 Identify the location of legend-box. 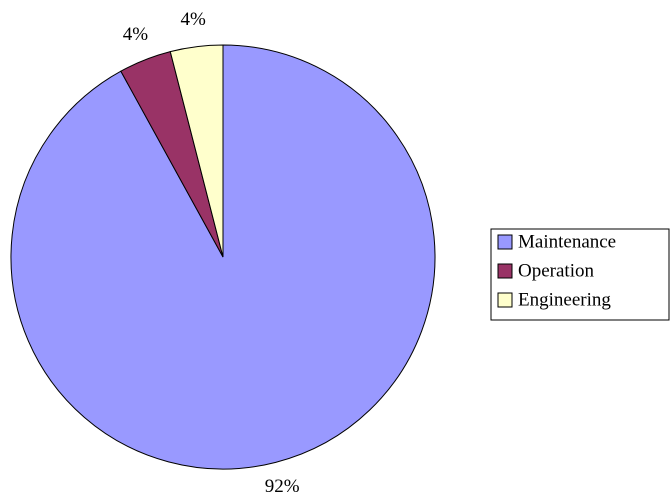
(580, 274).